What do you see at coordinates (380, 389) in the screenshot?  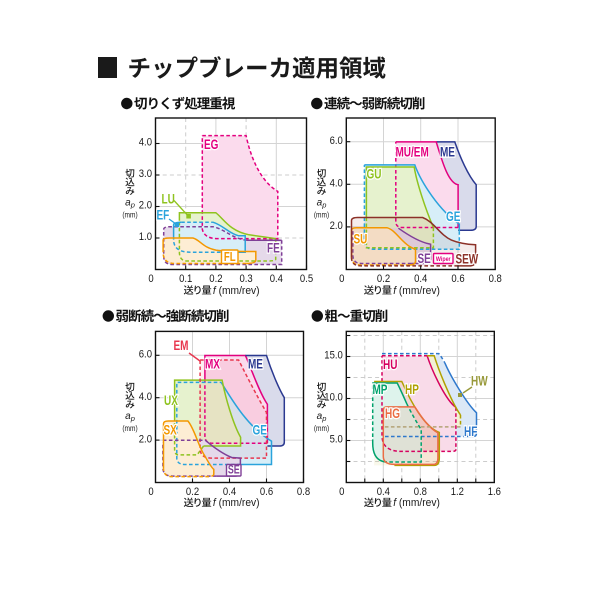 I see `svg-text: MP` at bounding box center [380, 389].